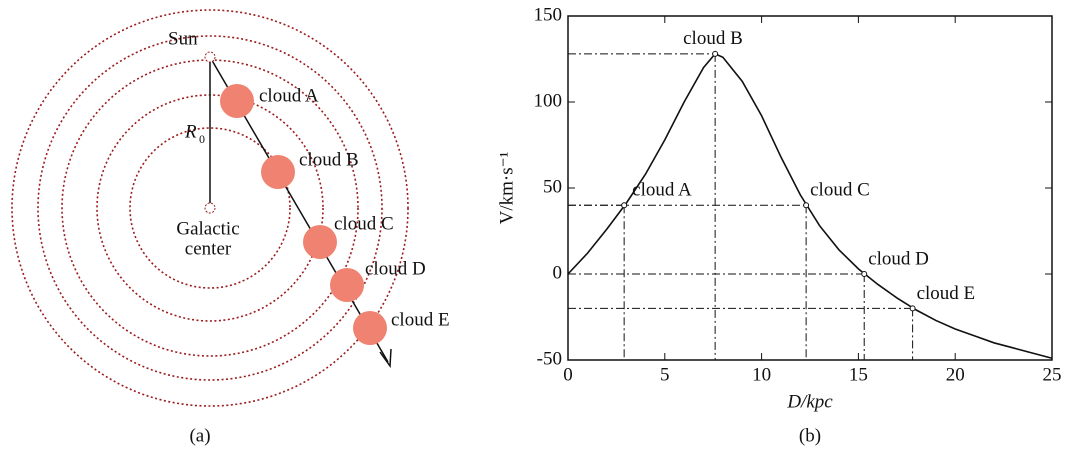 The height and width of the screenshot is (455, 1067). I want to click on center-label: Galactic, so click(207, 228).